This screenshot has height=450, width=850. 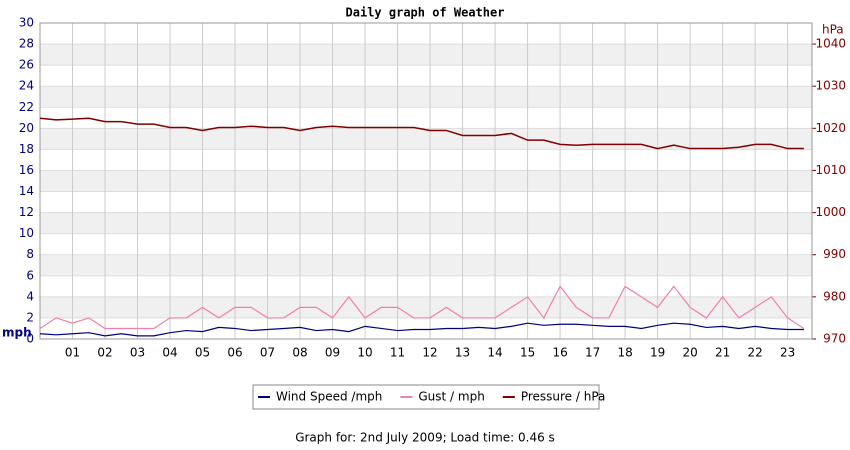 What do you see at coordinates (787, 353) in the screenshot?
I see `x-tick-label: 23` at bounding box center [787, 353].